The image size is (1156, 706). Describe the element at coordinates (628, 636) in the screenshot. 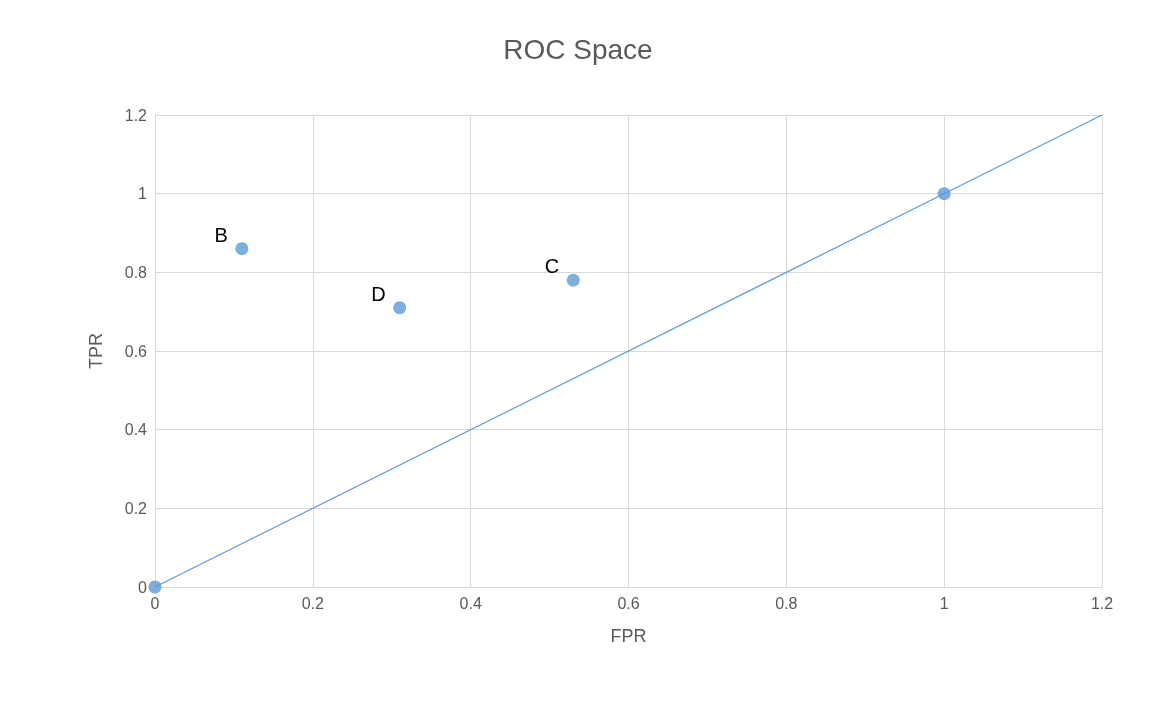

I see `x-axis-title: FPR` at that location.